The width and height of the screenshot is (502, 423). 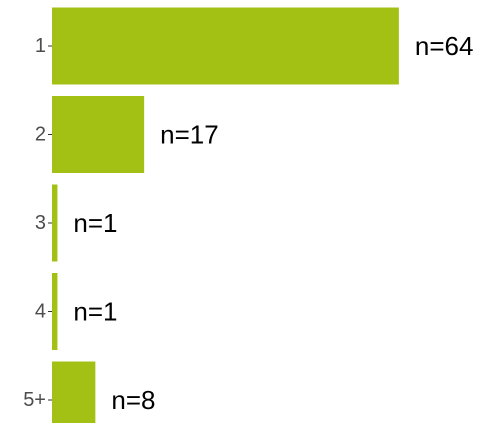 I want to click on data-label-5+: n=8, so click(x=133, y=400).